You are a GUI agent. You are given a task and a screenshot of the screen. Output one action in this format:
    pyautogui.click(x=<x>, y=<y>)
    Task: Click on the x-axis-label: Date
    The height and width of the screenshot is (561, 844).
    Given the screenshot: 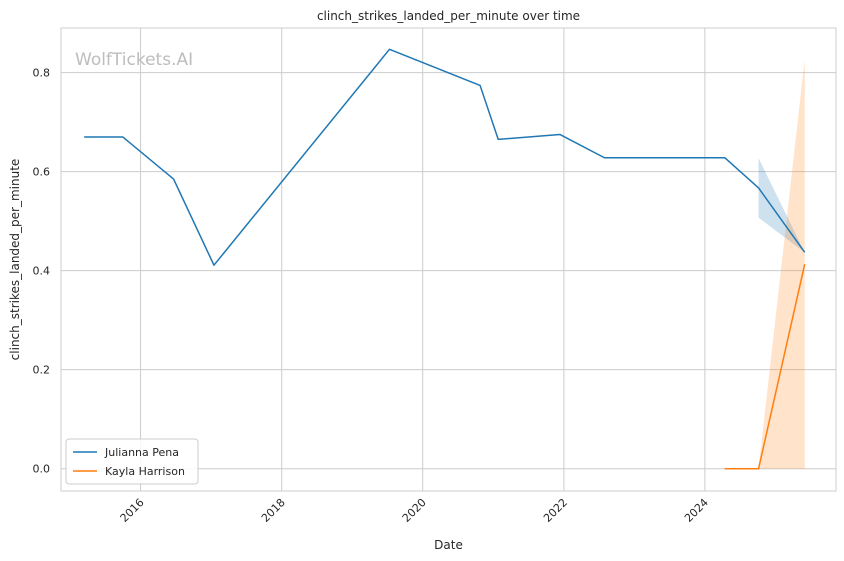 What is the action you would take?
    pyautogui.click(x=448, y=545)
    